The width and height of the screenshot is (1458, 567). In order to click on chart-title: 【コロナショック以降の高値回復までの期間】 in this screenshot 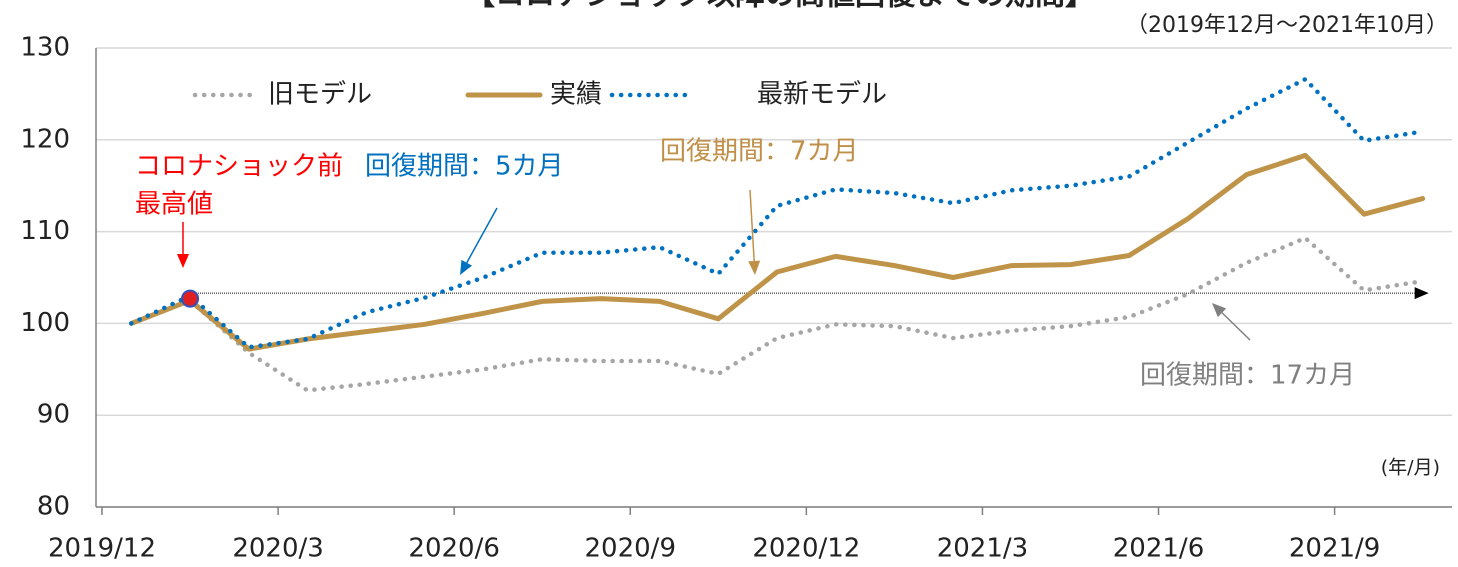, I will do `click(780, 6)`.